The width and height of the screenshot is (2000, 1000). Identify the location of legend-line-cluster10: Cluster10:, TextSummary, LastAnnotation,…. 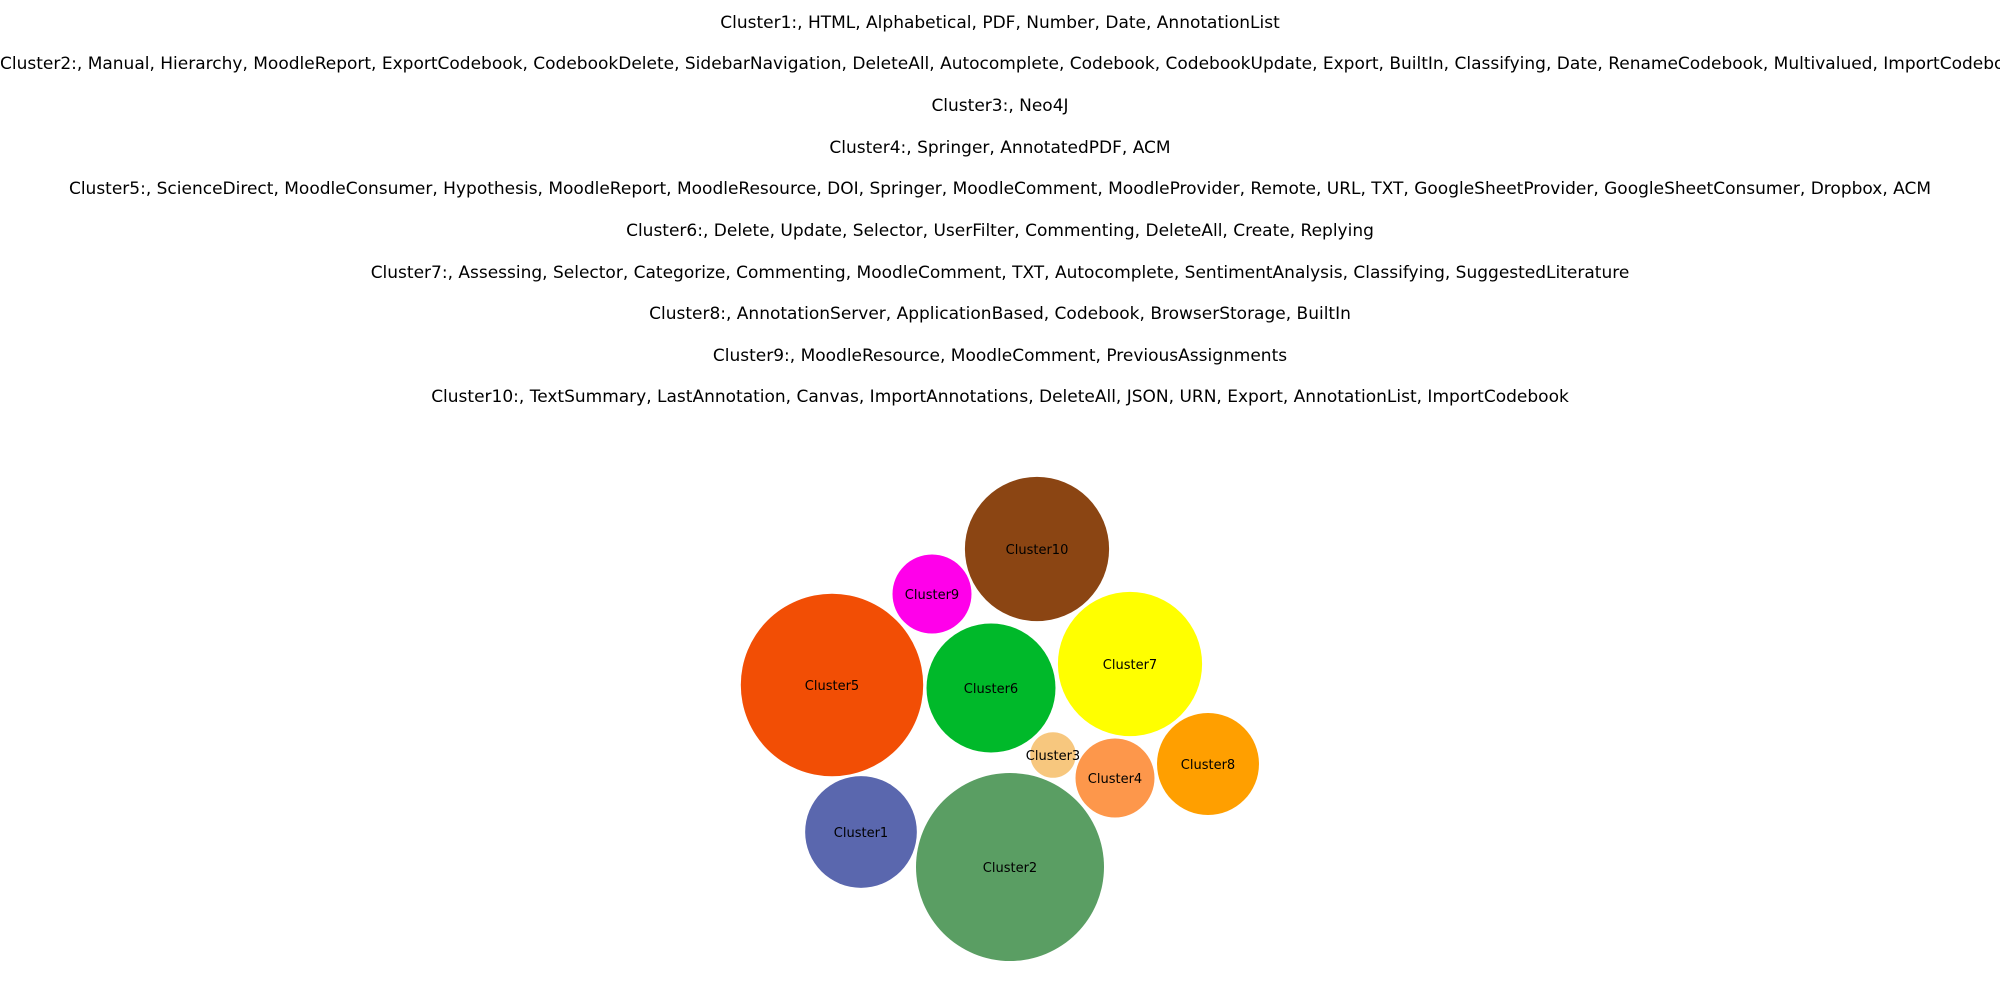
(1000, 397).